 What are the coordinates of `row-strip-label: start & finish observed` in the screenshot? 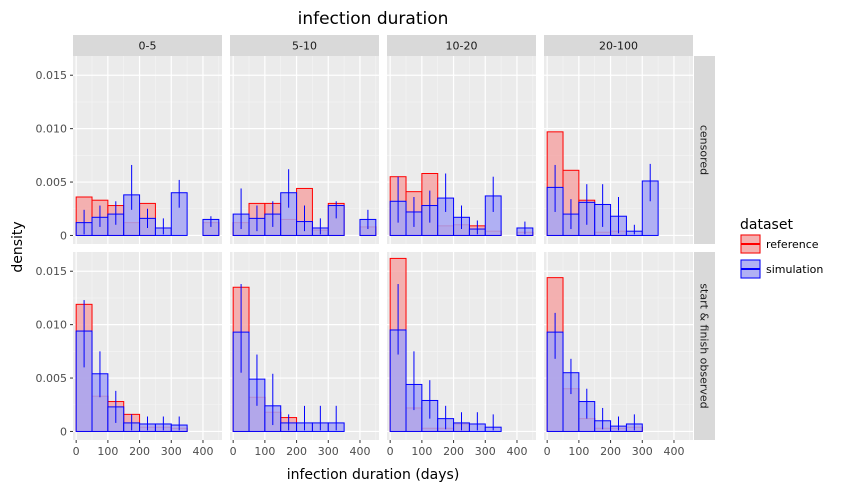 It's located at (704, 345).